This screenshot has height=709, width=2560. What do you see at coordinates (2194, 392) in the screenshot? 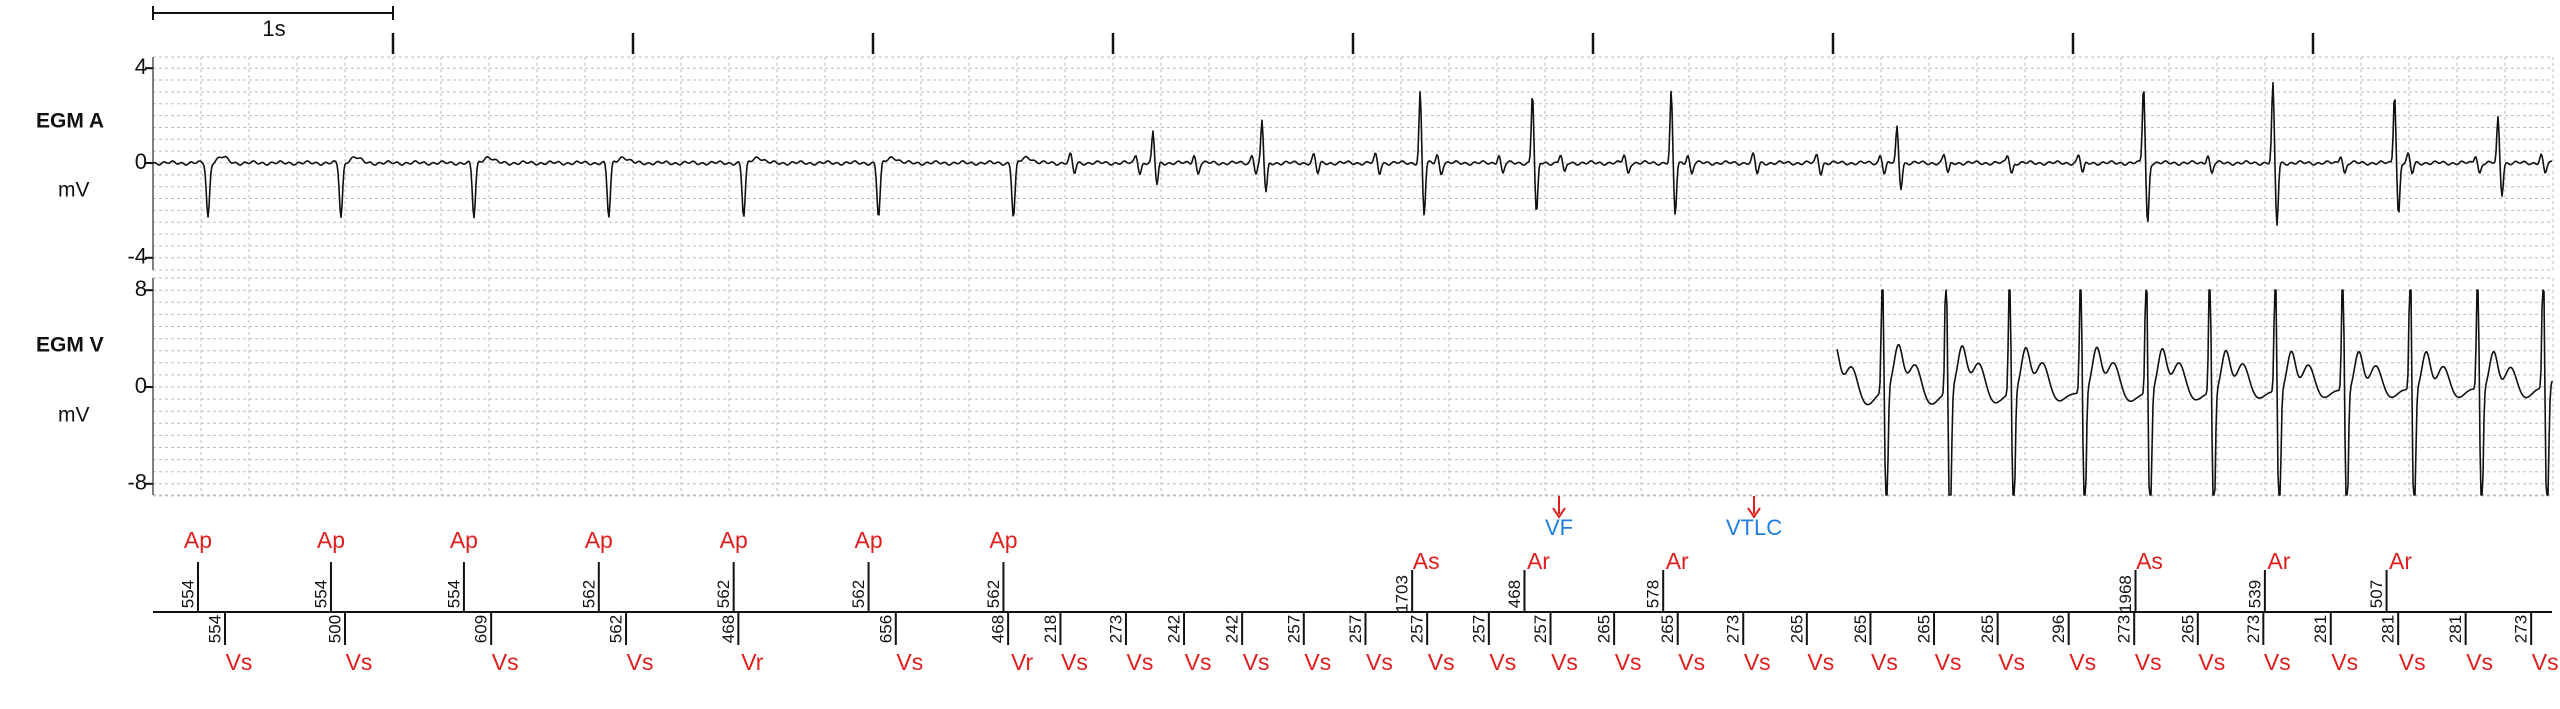
I see `egm-trace` at bounding box center [2194, 392].